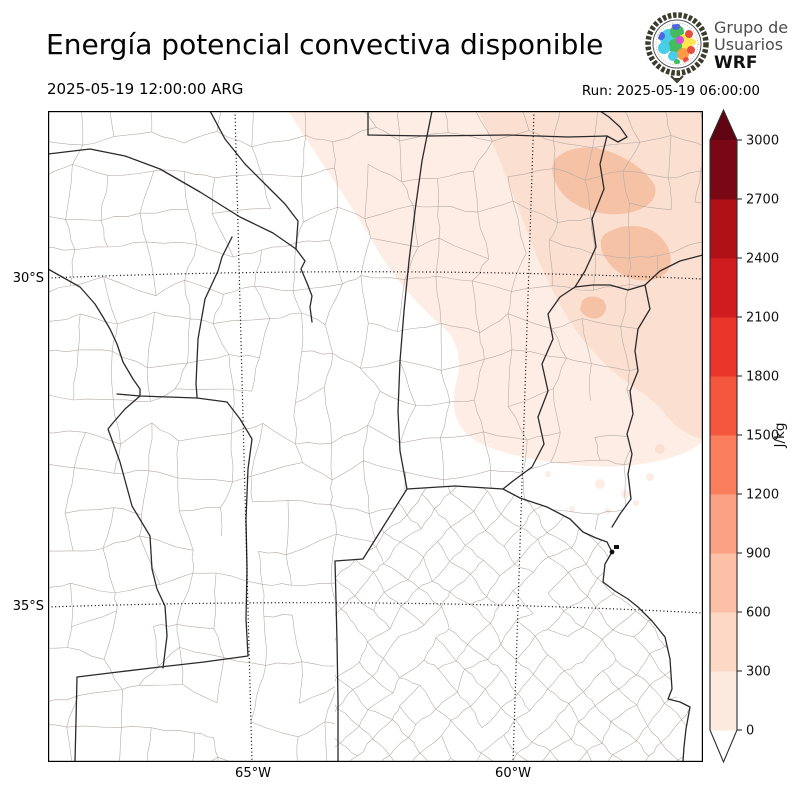  What do you see at coordinates (736, 63) in the screenshot?
I see `logo-text-wrf: WRF` at bounding box center [736, 63].